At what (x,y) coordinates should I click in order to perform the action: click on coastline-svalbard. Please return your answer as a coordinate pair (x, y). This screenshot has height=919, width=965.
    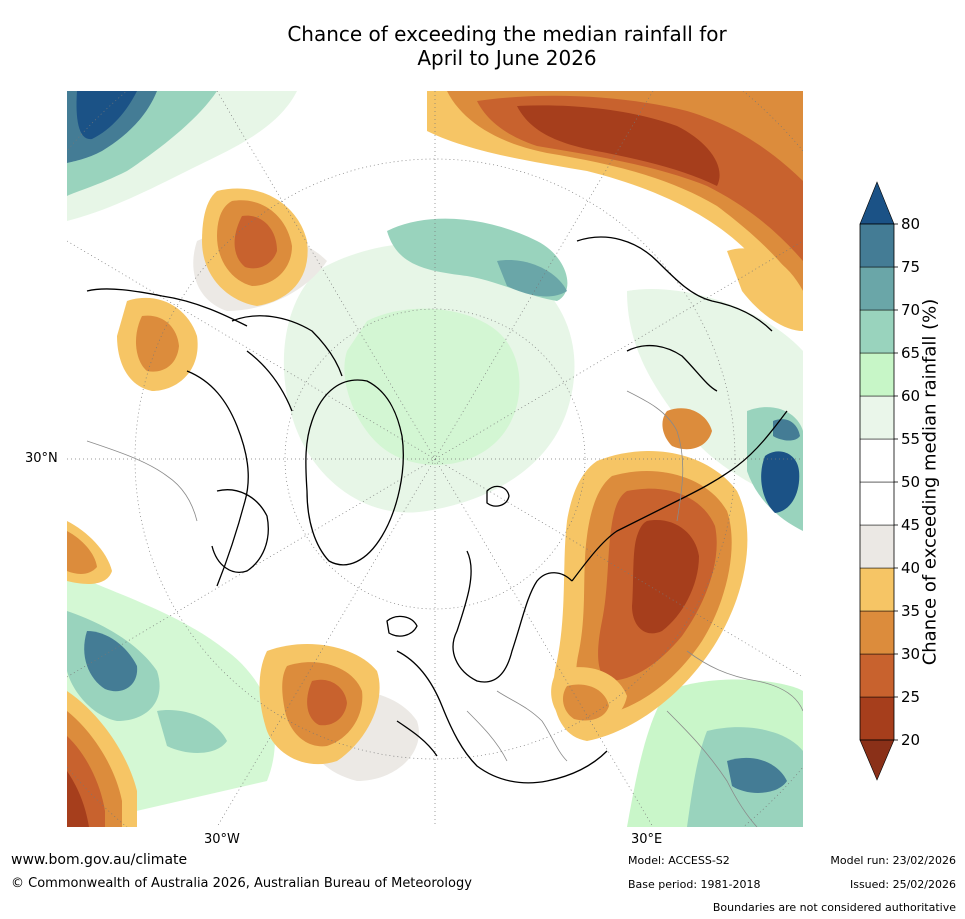
    Looking at the image, I should click on (498, 496).